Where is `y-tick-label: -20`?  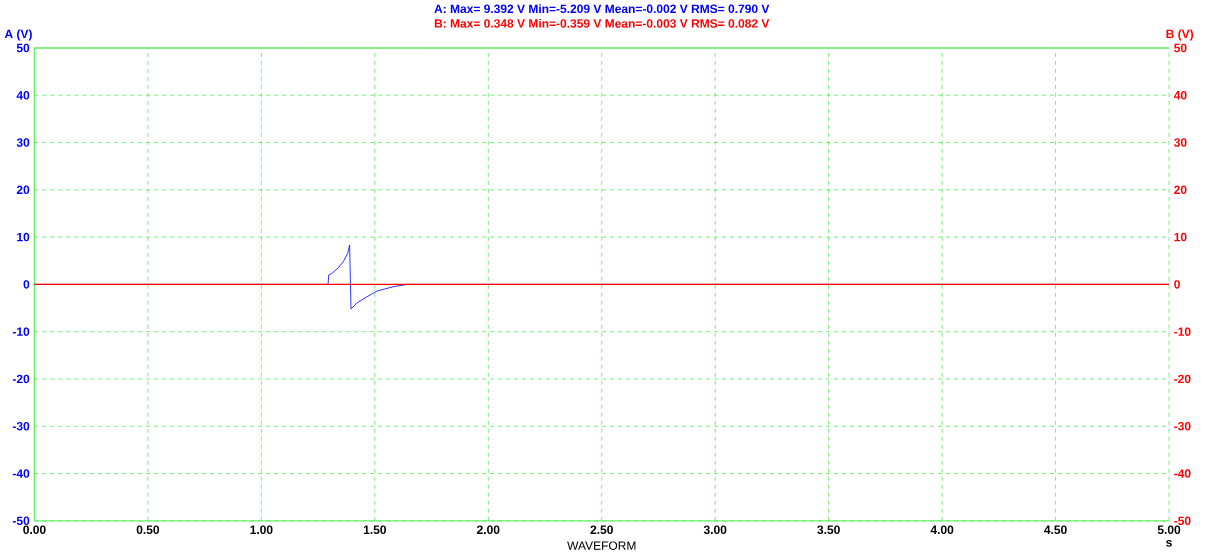 y-tick-label: -20 is located at coordinates (21, 379).